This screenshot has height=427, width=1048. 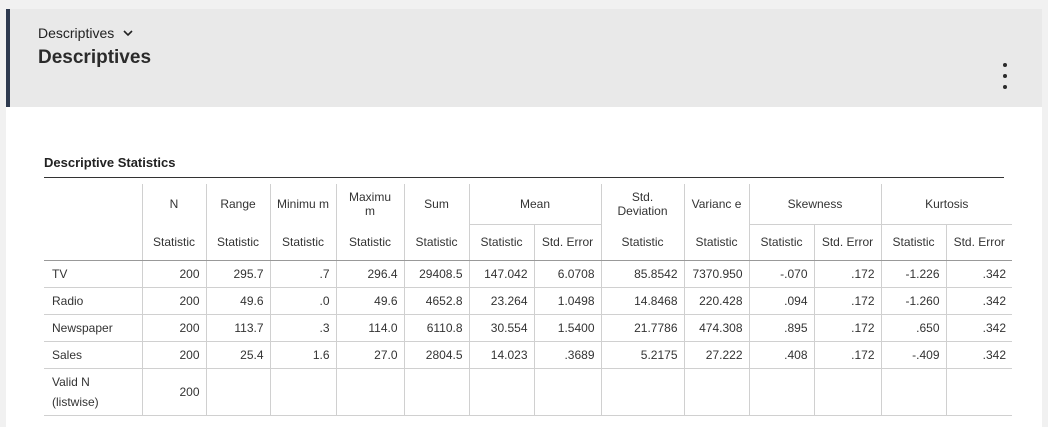 I want to click on table-cell: -.070, so click(x=781, y=274).